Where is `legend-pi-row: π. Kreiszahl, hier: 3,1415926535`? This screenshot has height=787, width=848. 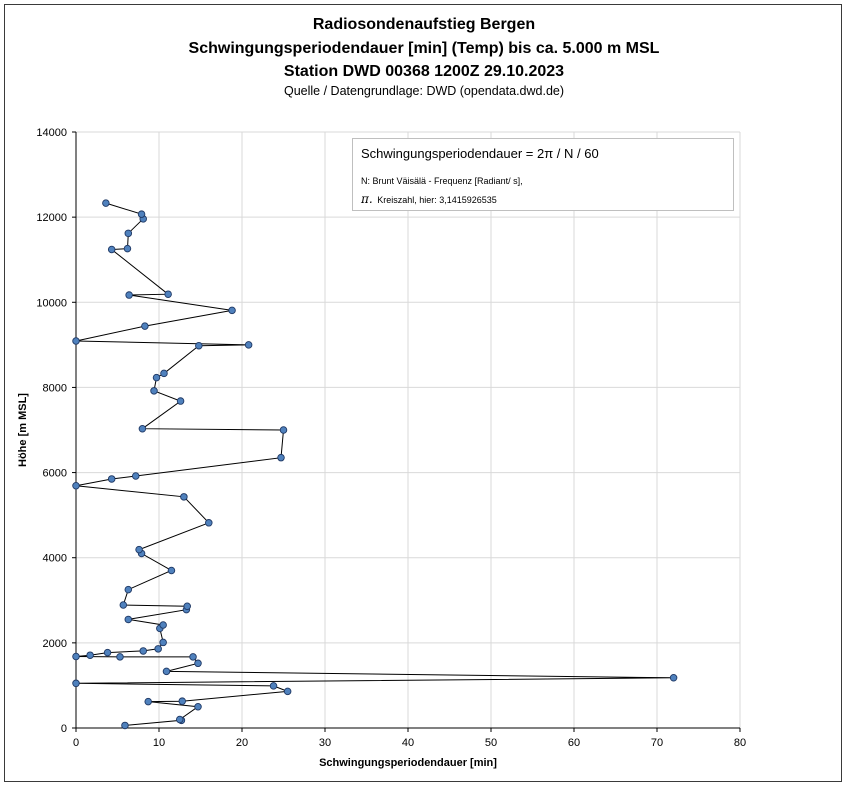 legend-pi-row: π. Kreiszahl, hier: 3,1415926535 is located at coordinates (429, 199).